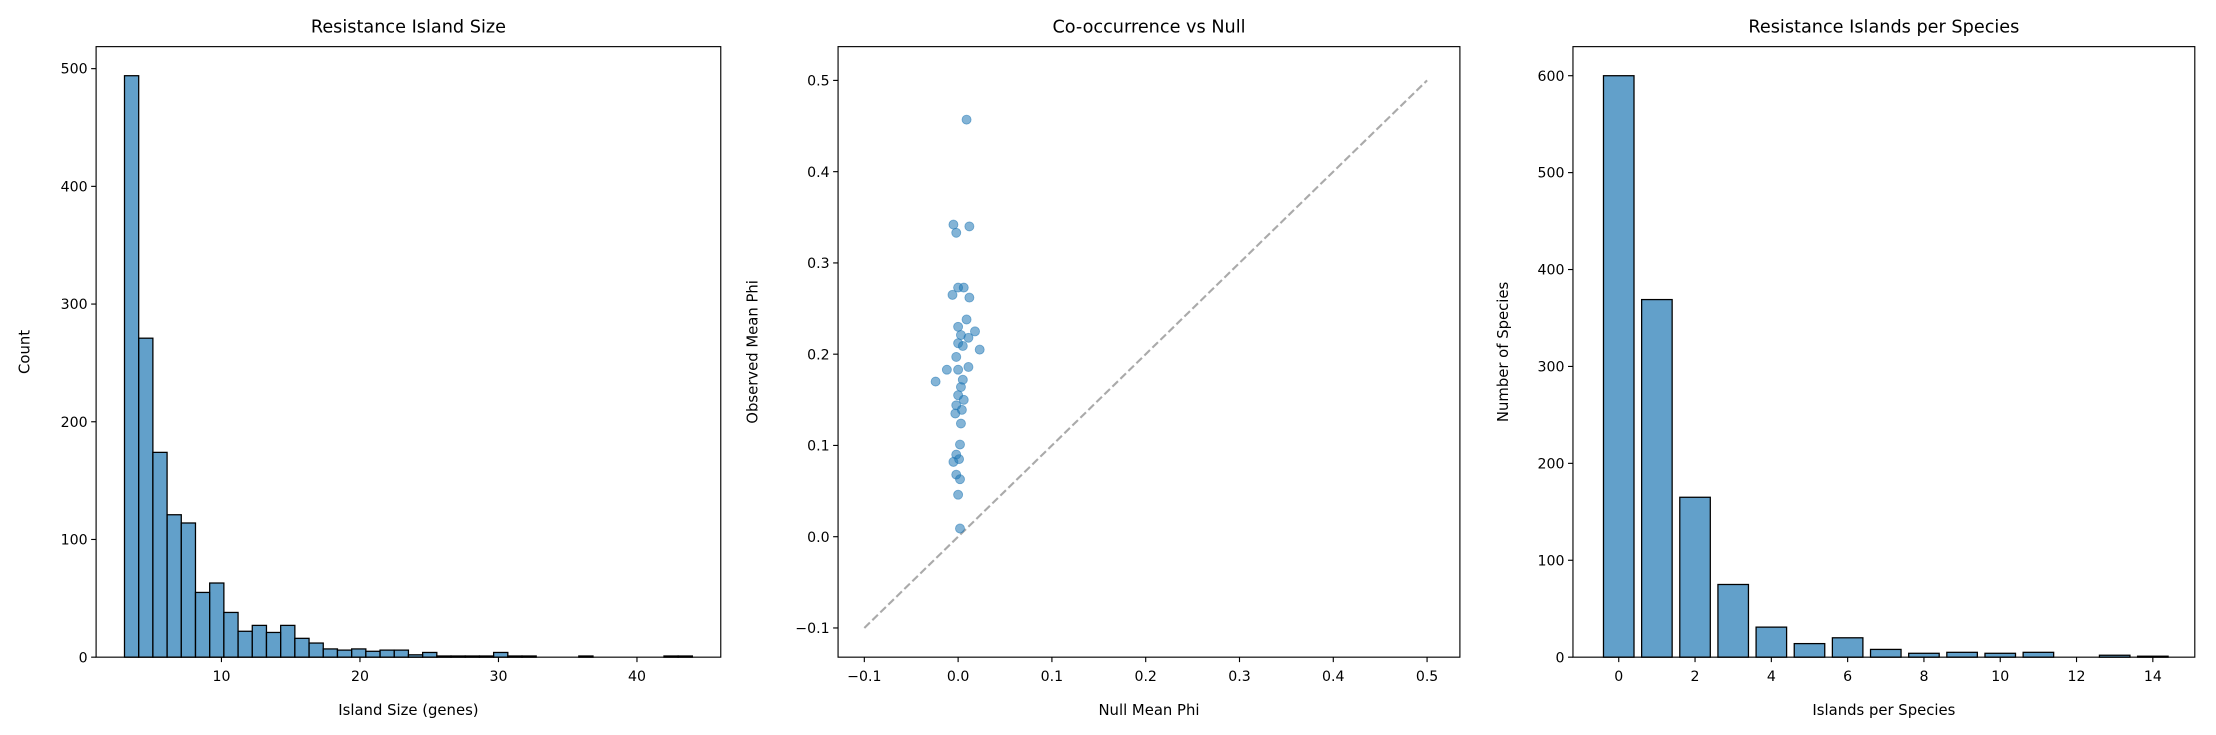 The height and width of the screenshot is (735, 2216). What do you see at coordinates (1052, 677) in the screenshot?
I see `x-tick-label: 0.1` at bounding box center [1052, 677].